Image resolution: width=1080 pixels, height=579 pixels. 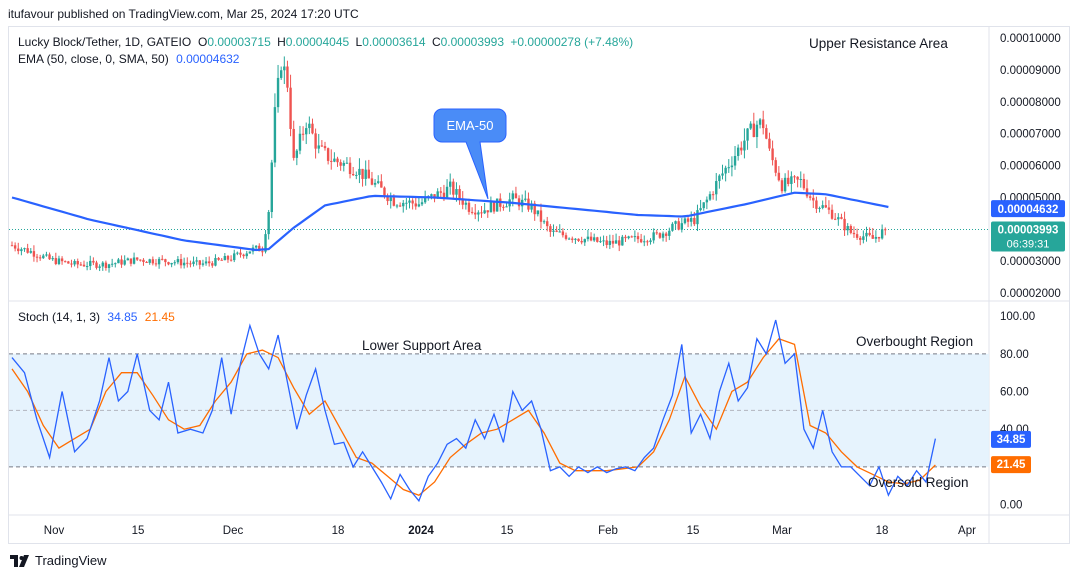 What do you see at coordinates (54, 531) in the screenshot?
I see `time-tick-label: Nov` at bounding box center [54, 531].